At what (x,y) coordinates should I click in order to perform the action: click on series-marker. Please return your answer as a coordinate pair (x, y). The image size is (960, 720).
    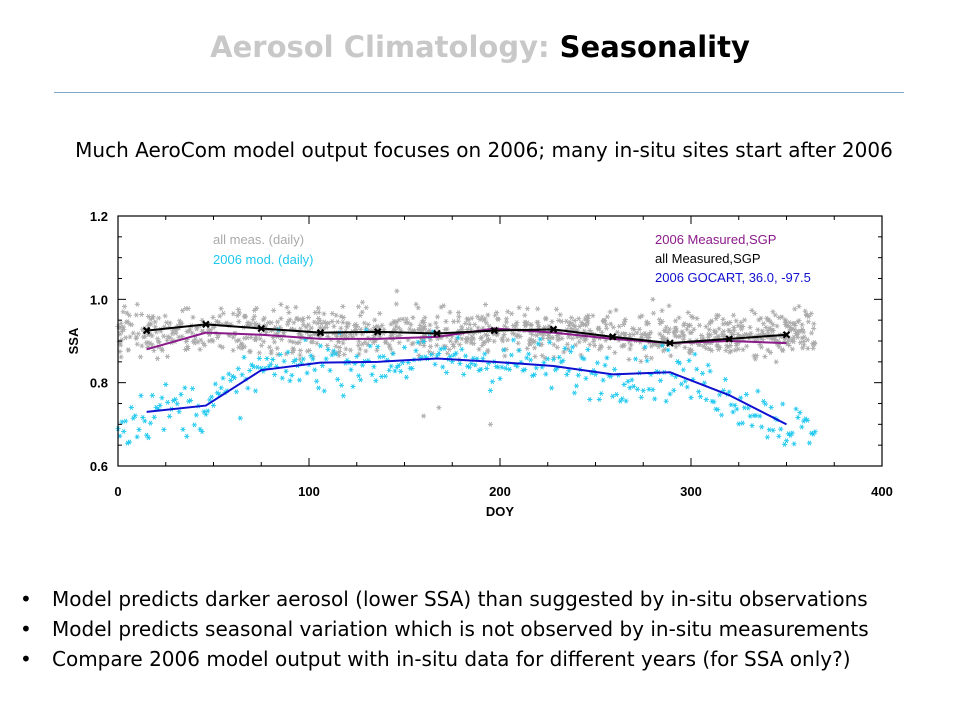
    Looking at the image, I should click on (206, 324).